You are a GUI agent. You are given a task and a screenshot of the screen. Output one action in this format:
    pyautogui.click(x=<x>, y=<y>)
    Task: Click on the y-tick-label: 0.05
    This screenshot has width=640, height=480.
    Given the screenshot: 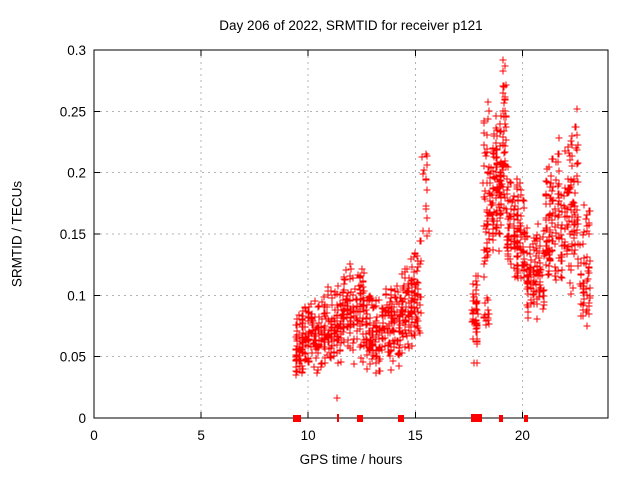 What is the action you would take?
    pyautogui.click(x=73, y=357)
    